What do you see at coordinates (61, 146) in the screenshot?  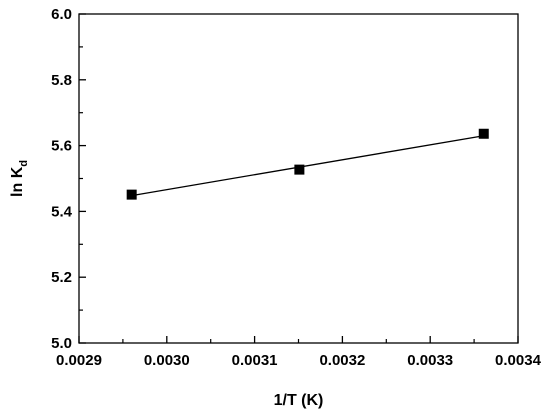 I see `y-tick-label: 5.6` at bounding box center [61, 146].